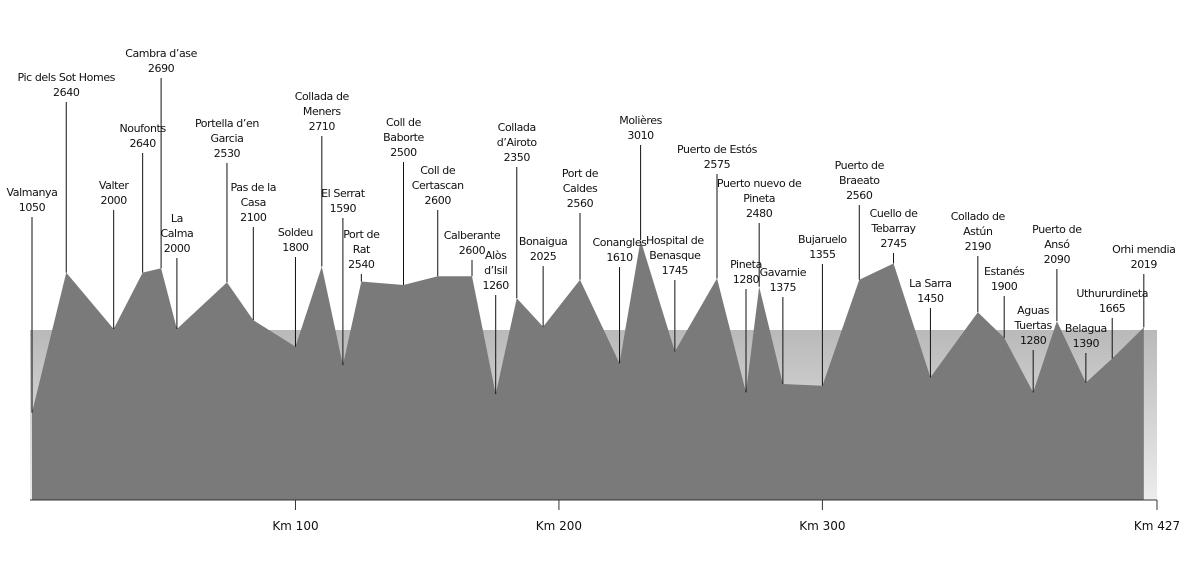 Image resolution: width=1200 pixels, height=570 pixels. I want to click on pass-name: Calberante, so click(472, 235).